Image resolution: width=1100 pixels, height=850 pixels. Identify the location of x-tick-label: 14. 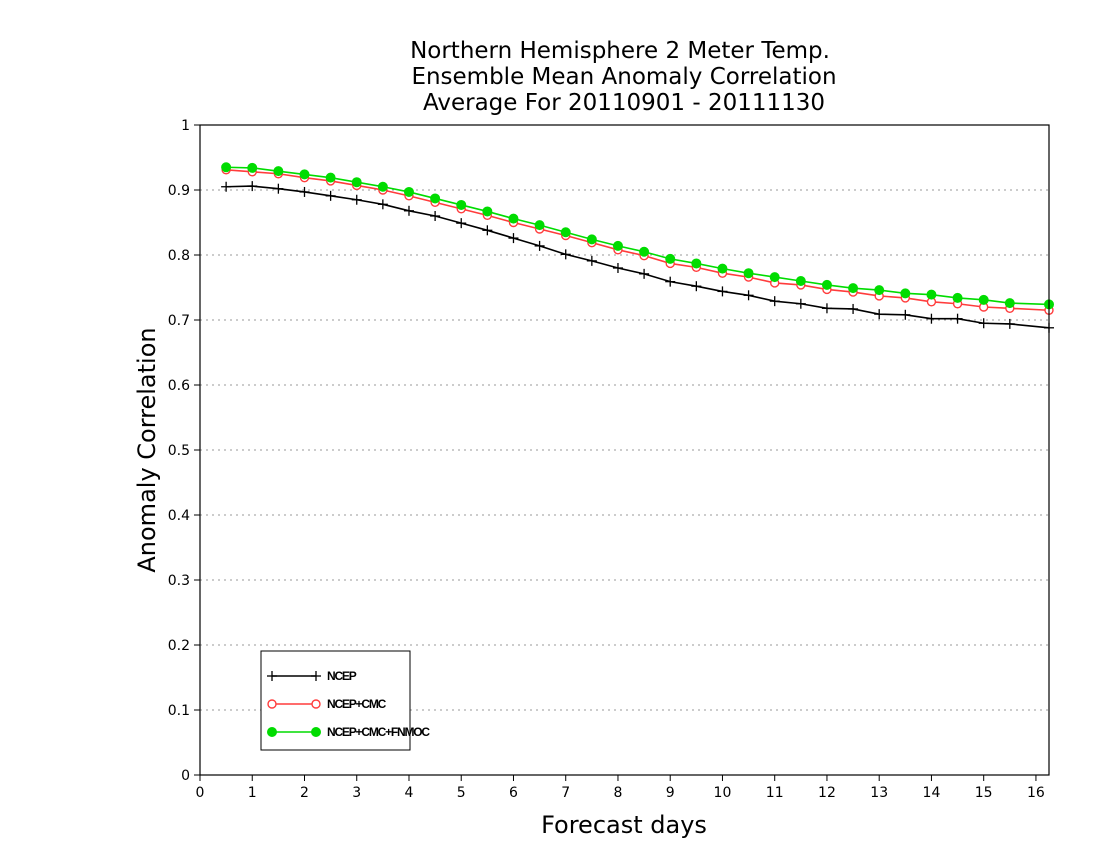
(932, 793).